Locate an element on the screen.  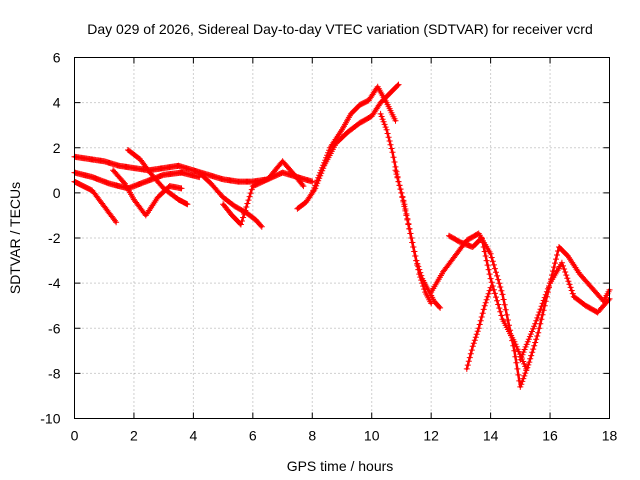
x-tick-label: 16 is located at coordinates (550, 436).